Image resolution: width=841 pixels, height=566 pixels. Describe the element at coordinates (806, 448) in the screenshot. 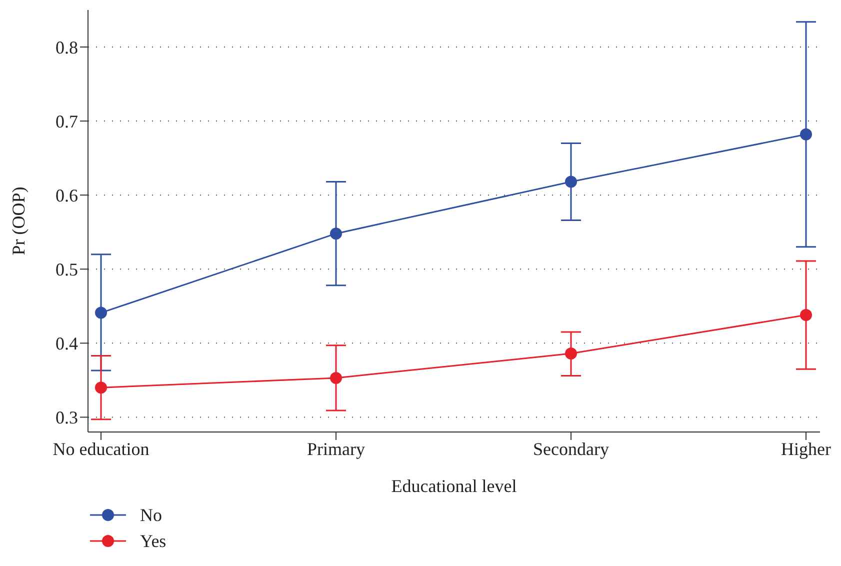

I see `x-tick-label: Higher` at that location.